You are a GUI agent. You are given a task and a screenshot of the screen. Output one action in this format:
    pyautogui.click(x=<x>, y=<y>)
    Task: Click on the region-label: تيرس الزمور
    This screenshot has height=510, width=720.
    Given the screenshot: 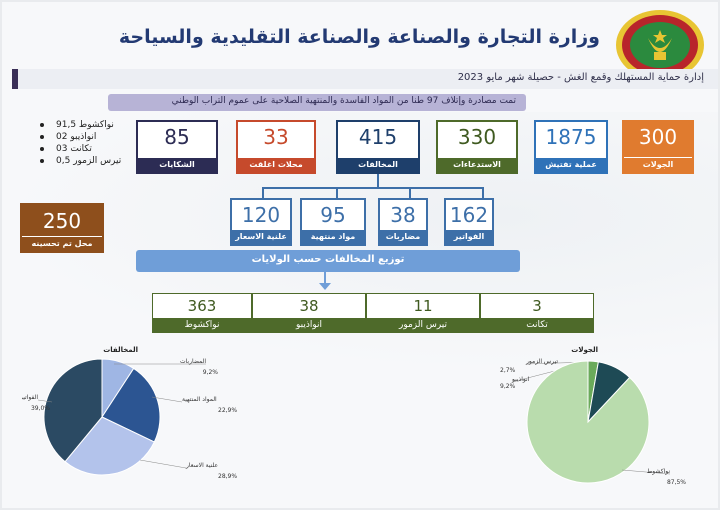 What is the action you would take?
    pyautogui.click(x=423, y=325)
    